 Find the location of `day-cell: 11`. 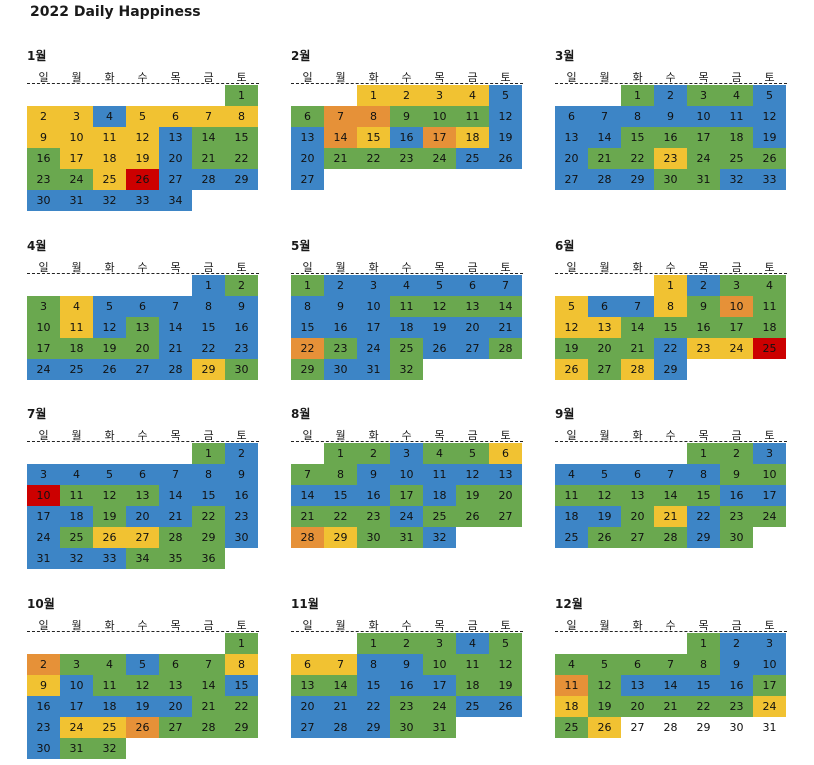

day-cell: 11 is located at coordinates (736, 116).